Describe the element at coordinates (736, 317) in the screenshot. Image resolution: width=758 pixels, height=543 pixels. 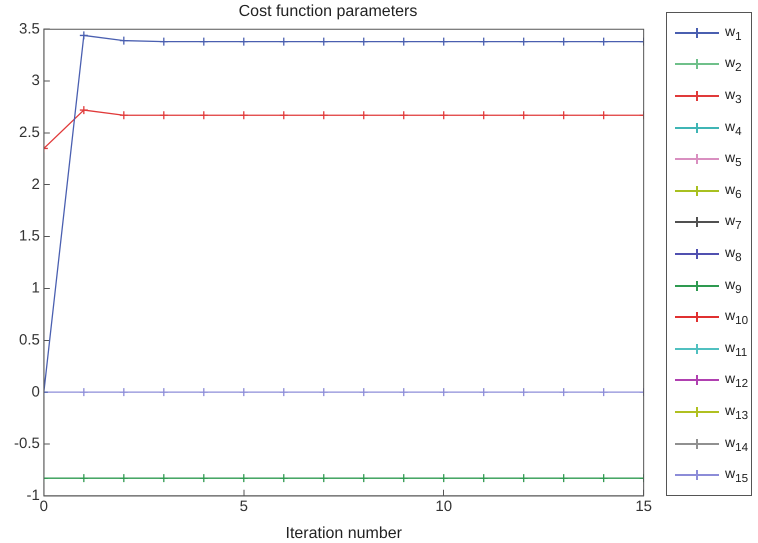
I see `legend-label: w$_{10}$` at that location.